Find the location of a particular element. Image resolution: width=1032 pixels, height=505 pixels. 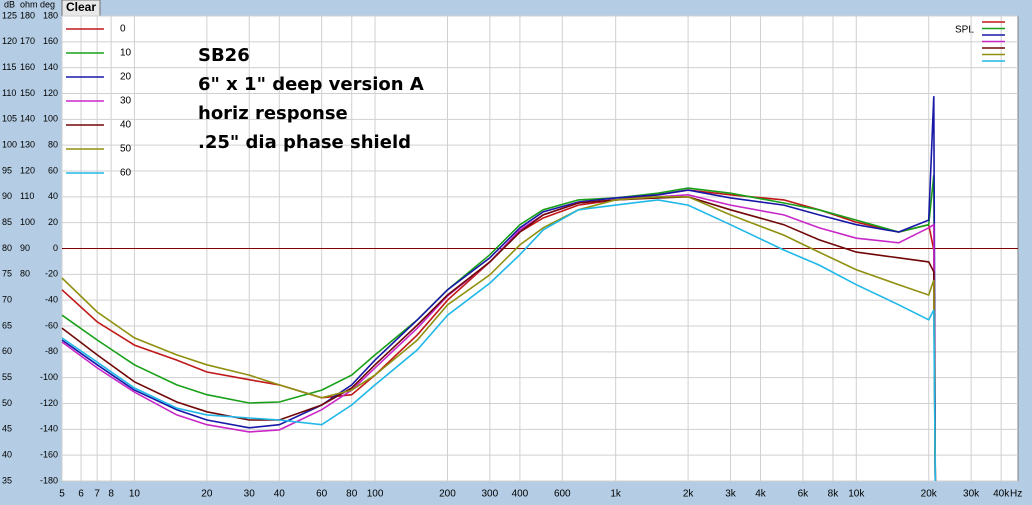

legend-label: 30 is located at coordinates (126, 101).